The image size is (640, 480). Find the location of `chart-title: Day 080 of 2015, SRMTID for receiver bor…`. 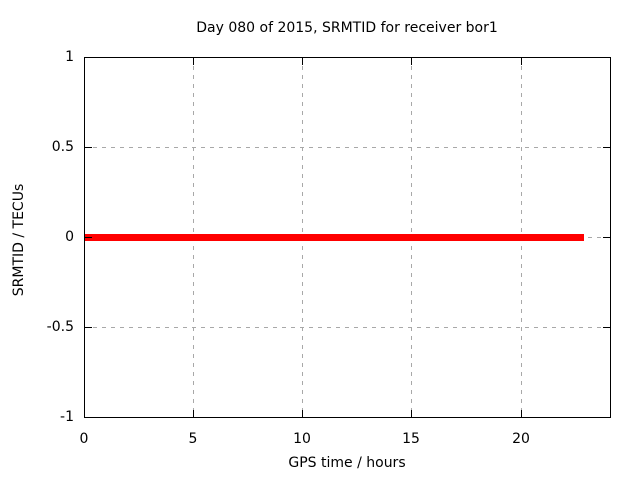

chart-title: Day 080 of 2015, SRMTID for receiver bor… is located at coordinates (347, 28).